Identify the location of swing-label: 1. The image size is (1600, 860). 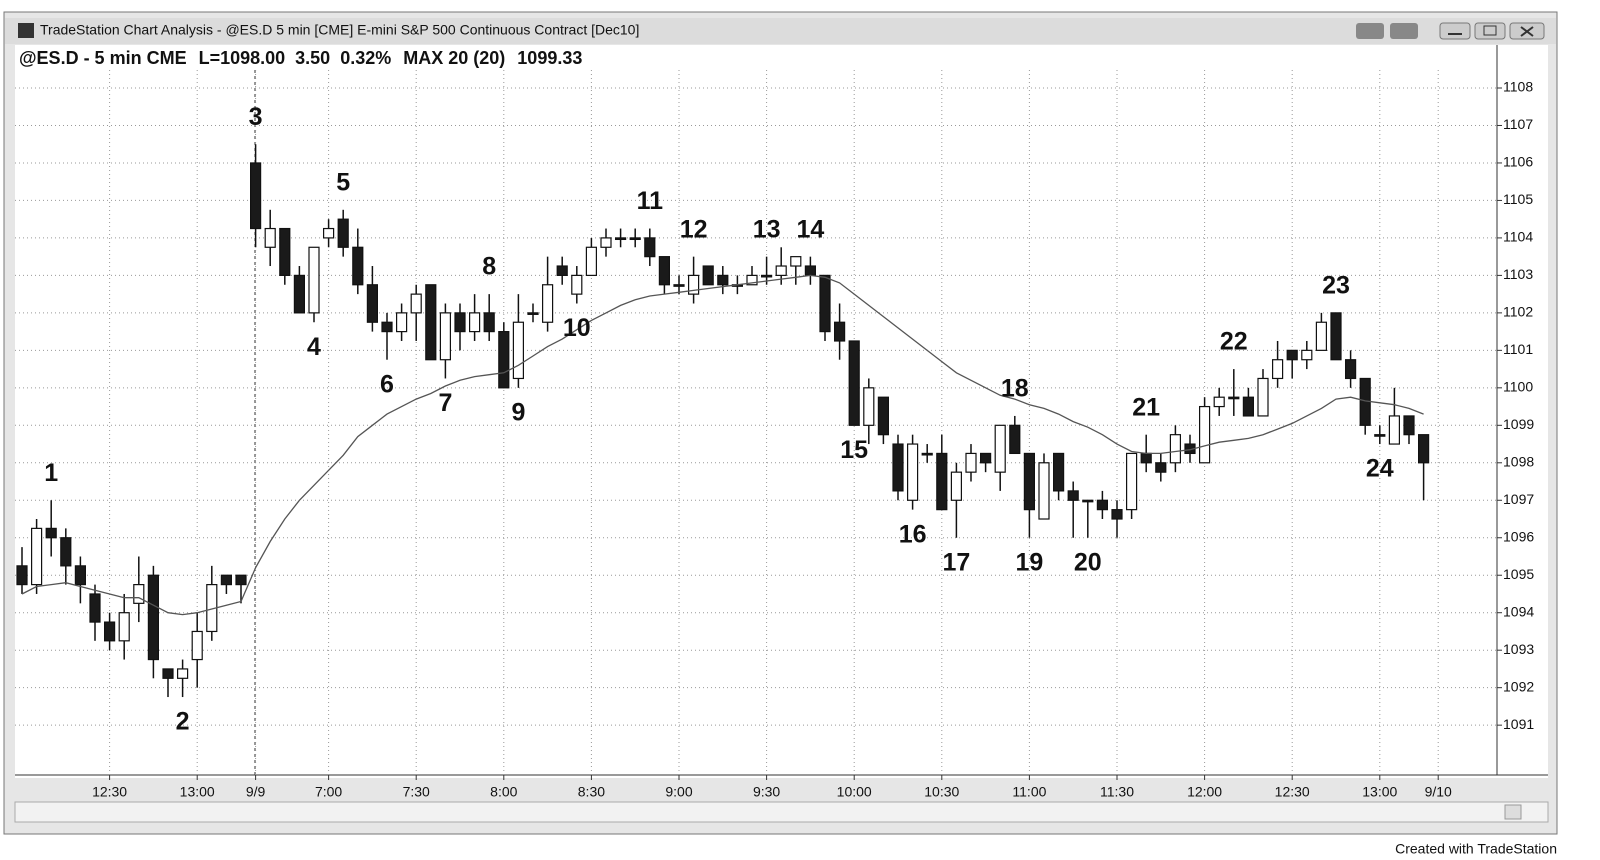
(51, 473).